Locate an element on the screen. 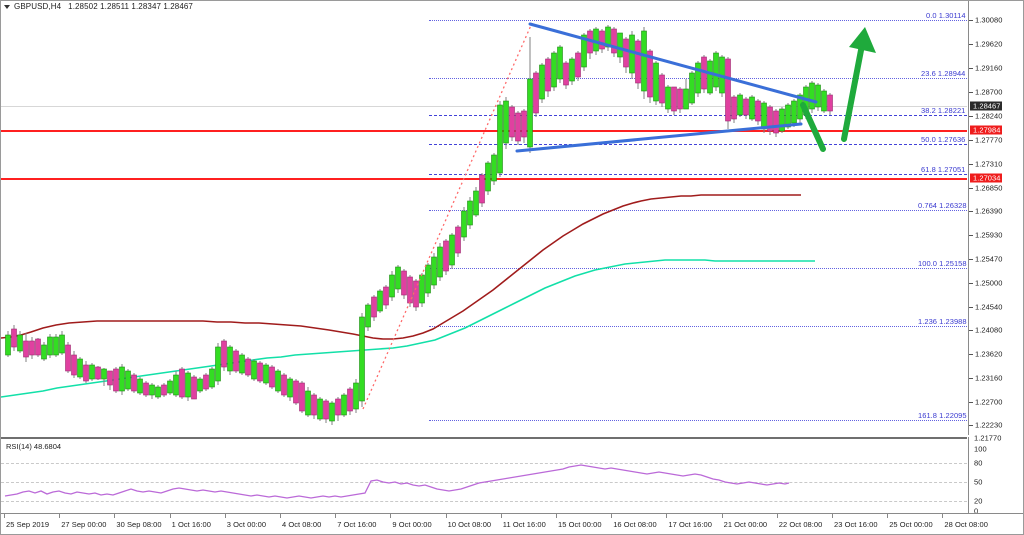 This screenshot has width=1024, height=535. price-tick-5: 1.27770 is located at coordinates (989, 140).